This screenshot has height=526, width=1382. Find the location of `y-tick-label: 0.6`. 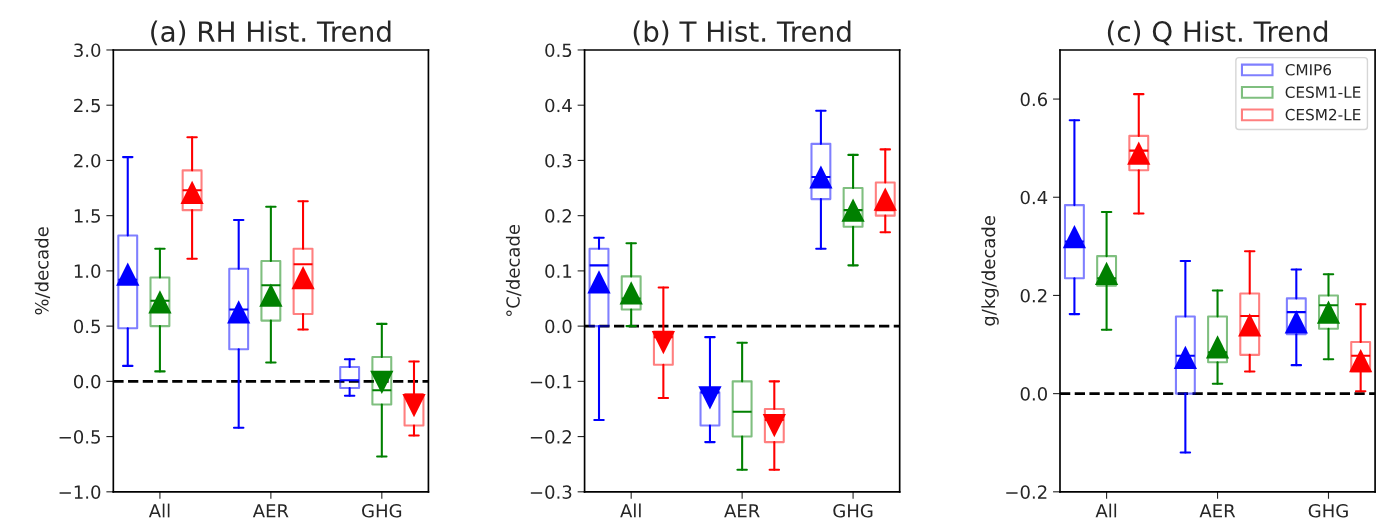

y-tick-label: 0.6 is located at coordinates (1034, 99).